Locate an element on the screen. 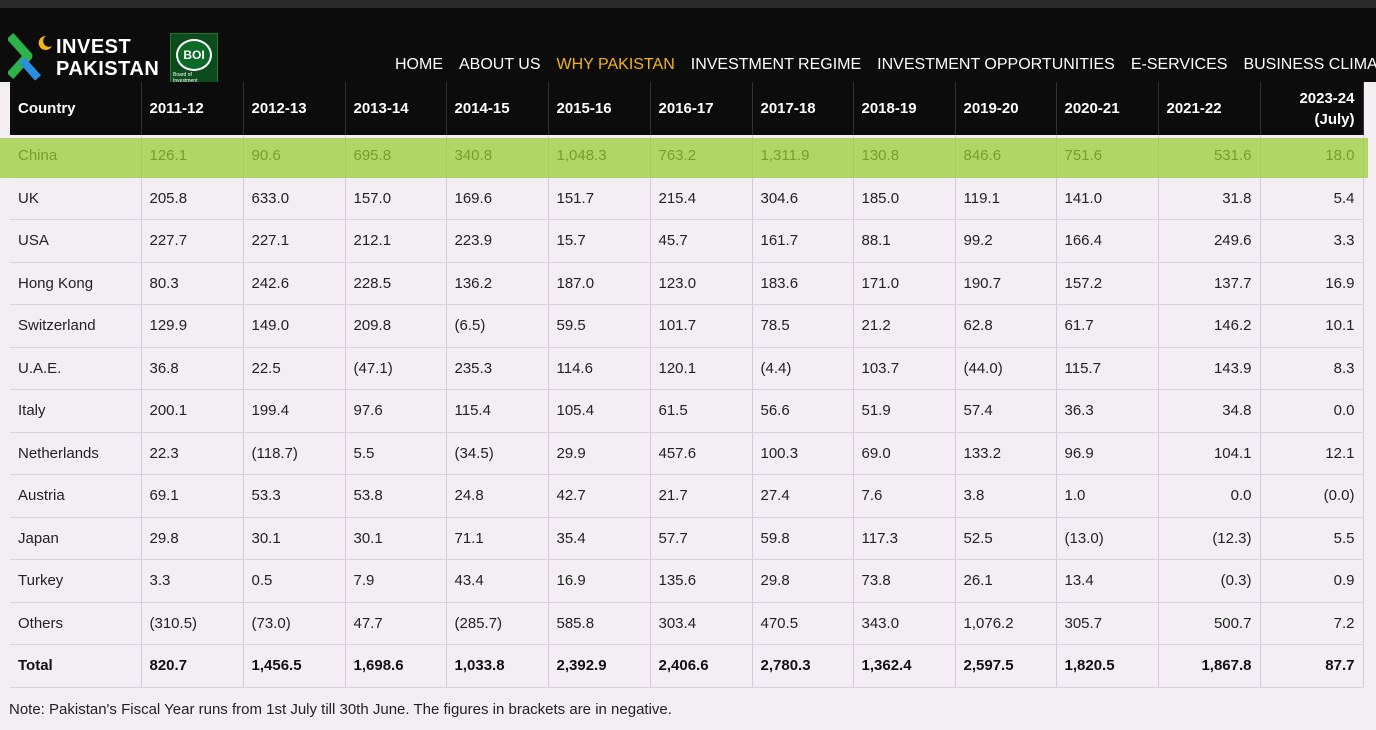  country-cell: Netherlands is located at coordinates (76, 453).